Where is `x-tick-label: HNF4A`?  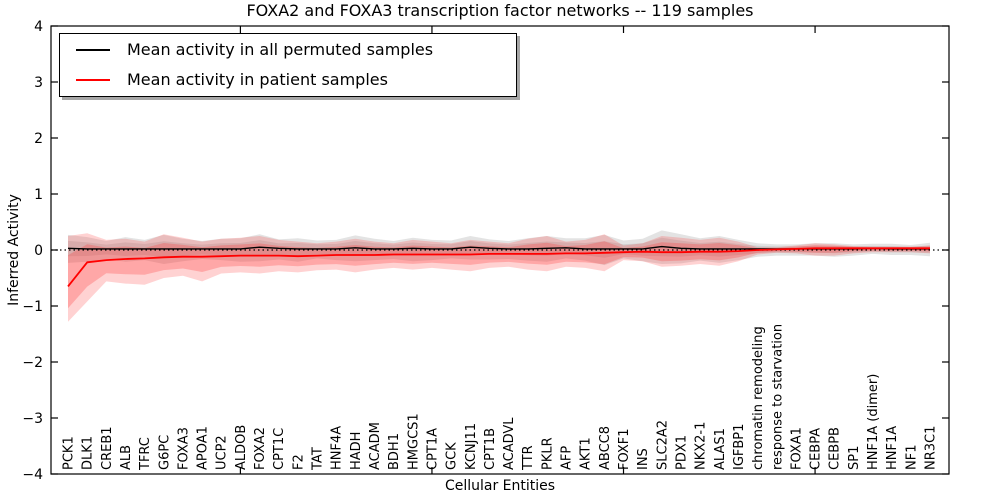 x-tick-label: HNF4A is located at coordinates (337, 448).